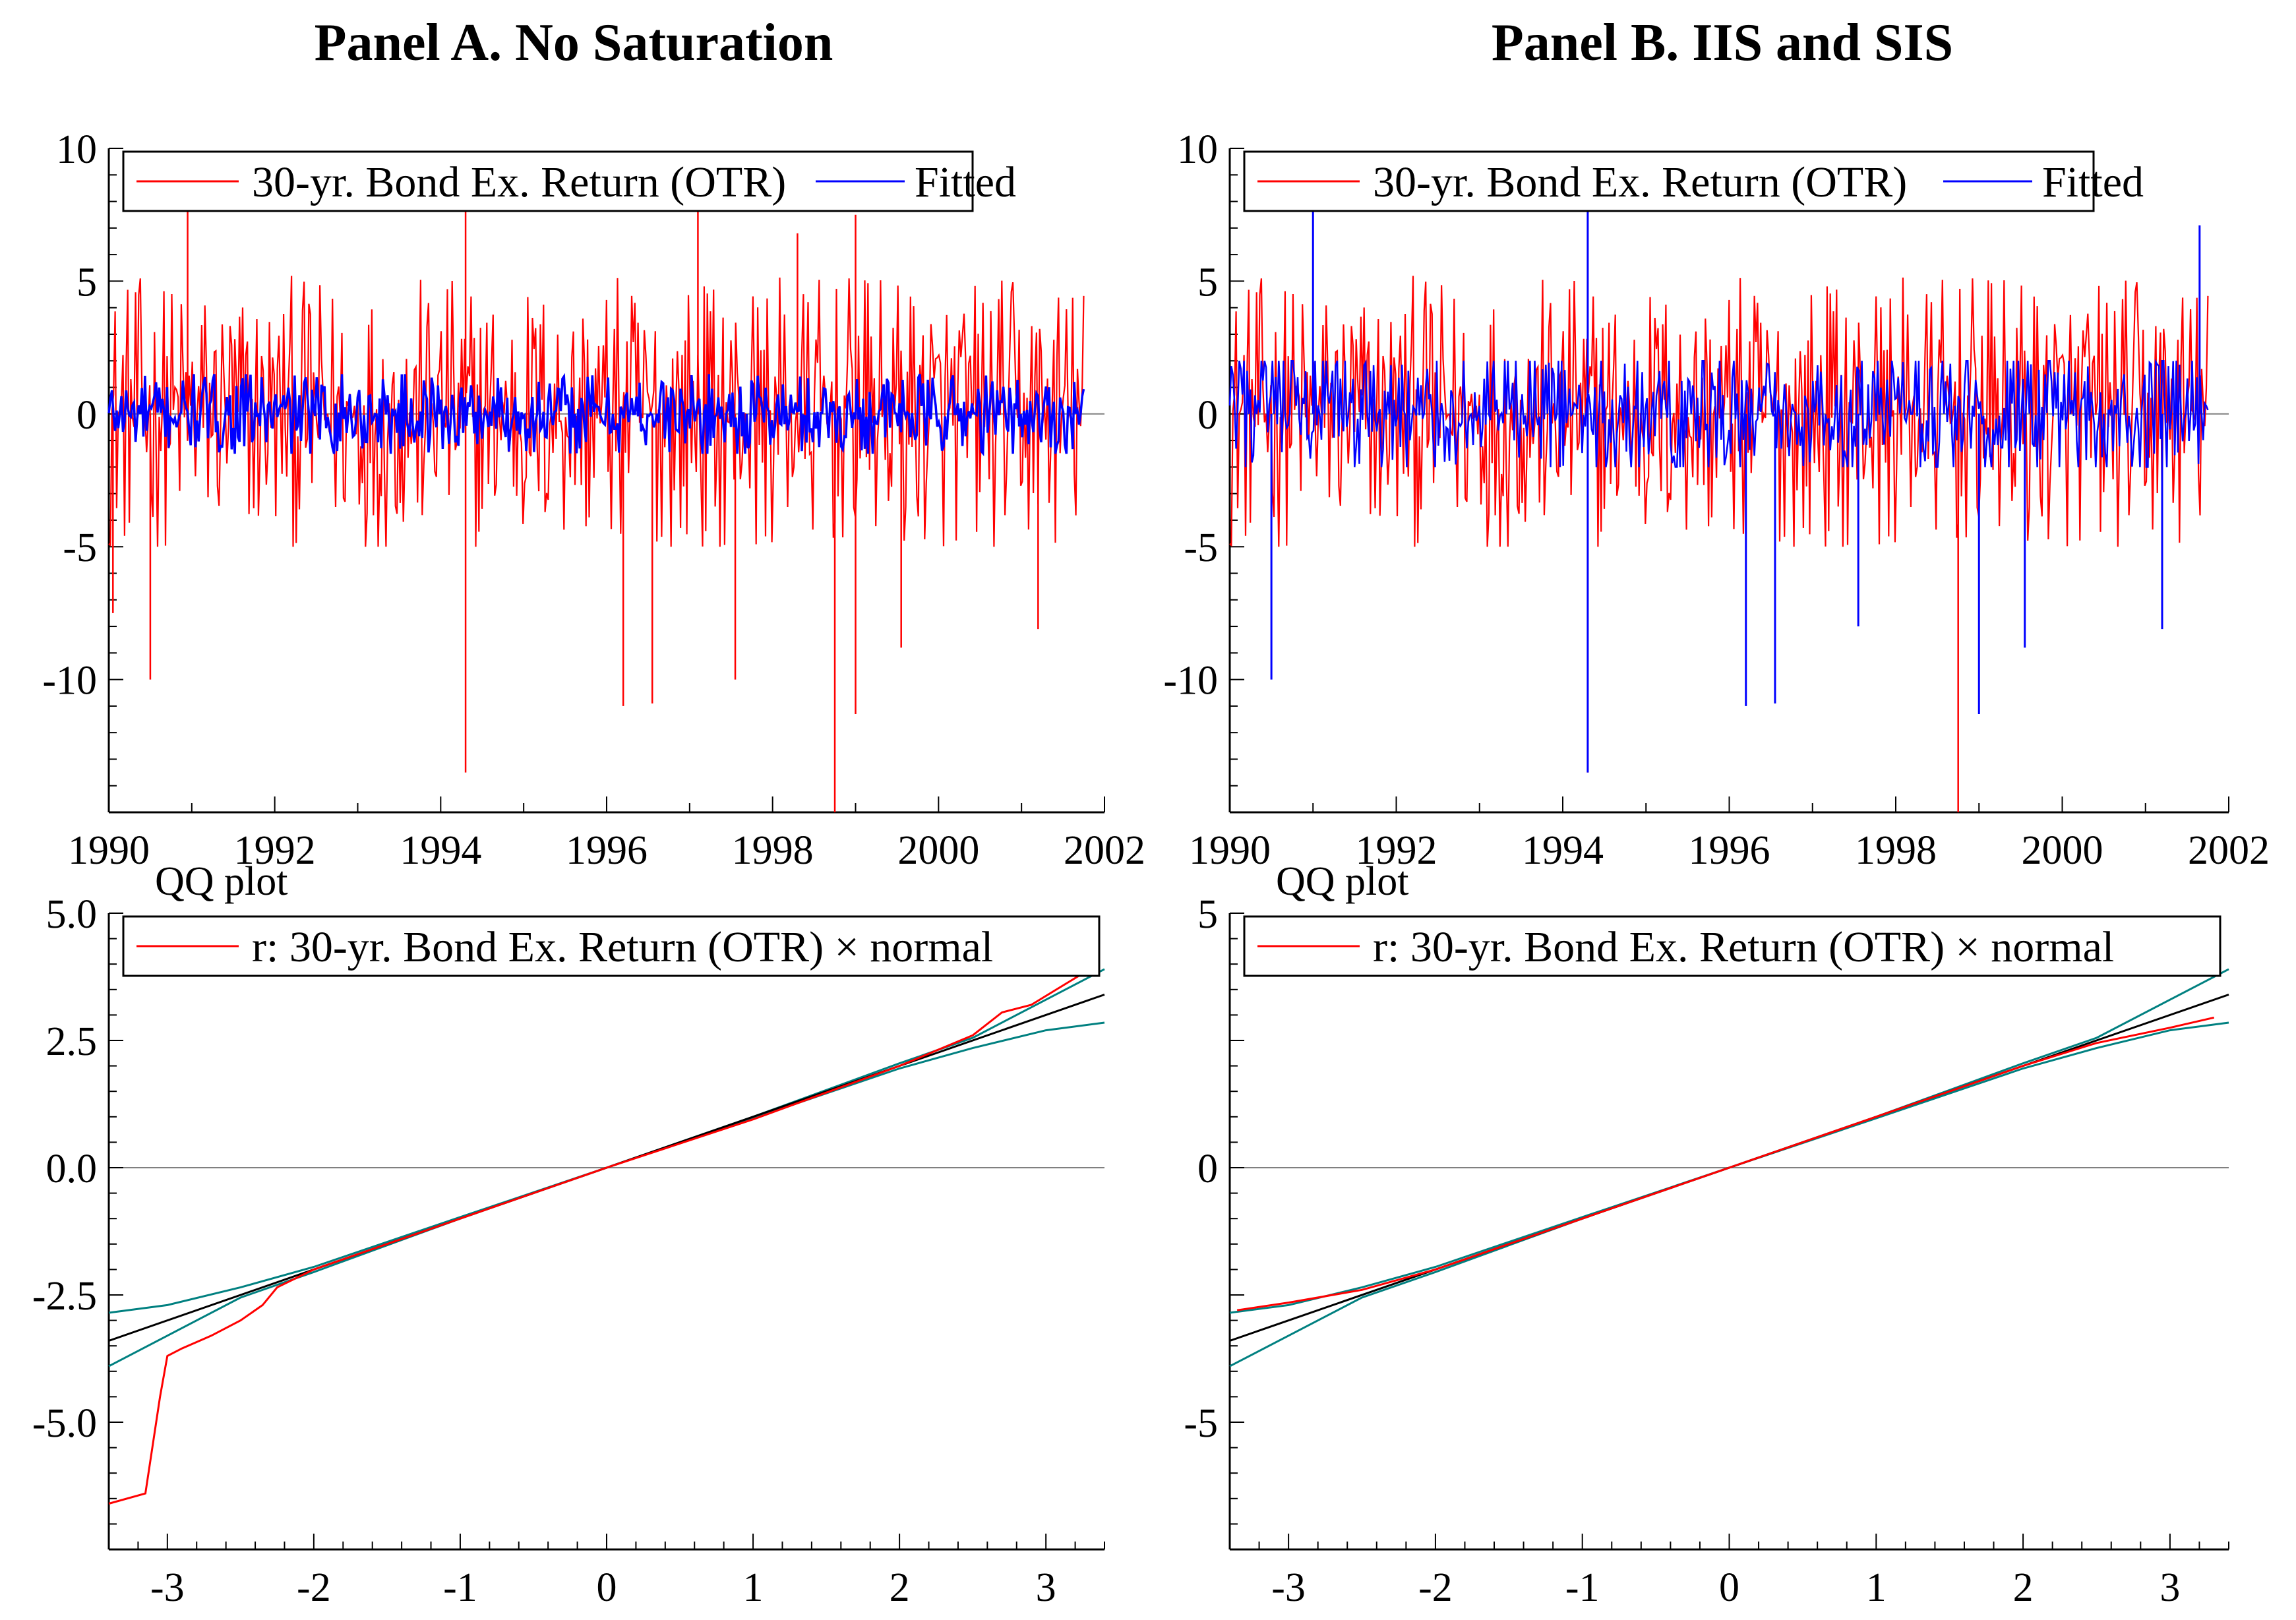  Describe the element at coordinates (460, 1587) in the screenshot. I see `qq-a-xtick-label: -1` at that location.